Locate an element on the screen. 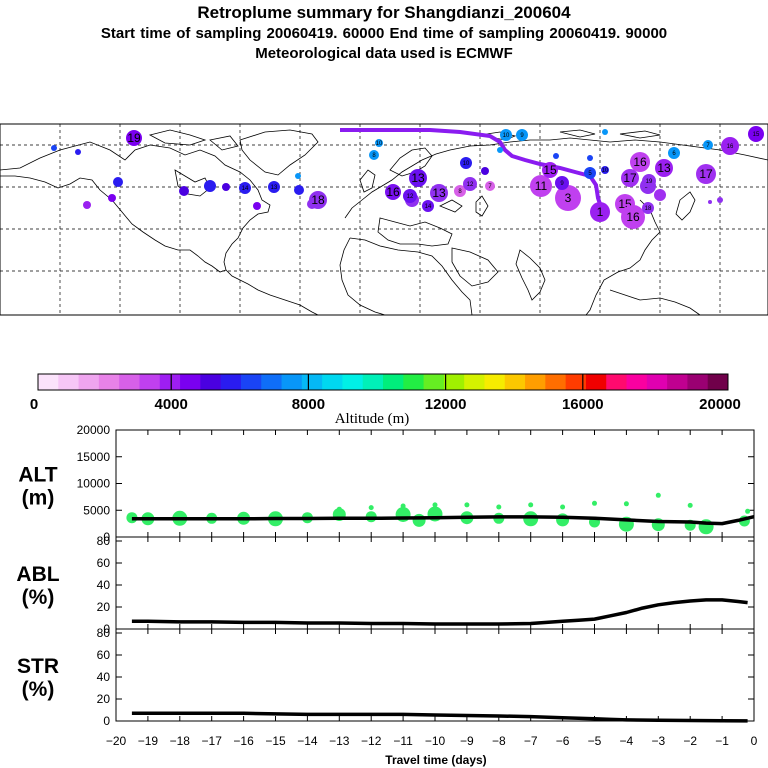 Image resolution: width=768 pixels, height=768 pixels. colorbar-tick-label: 0 is located at coordinates (34, 404).